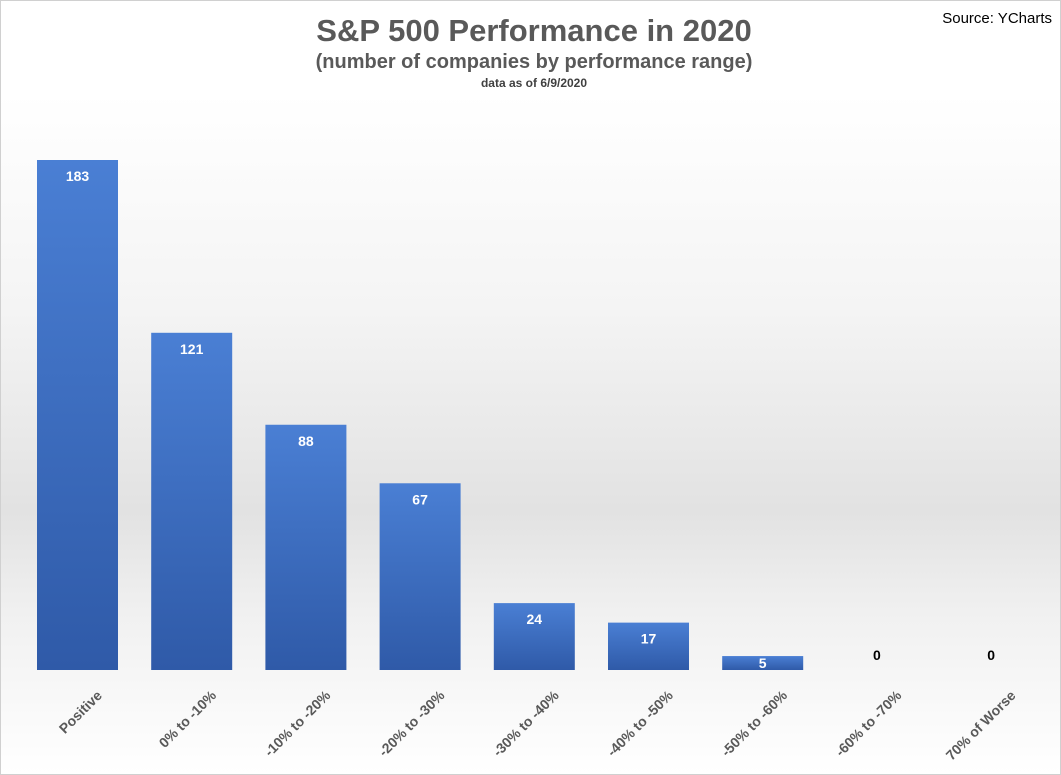  I want to click on data-label-0: 183, so click(78, 176).